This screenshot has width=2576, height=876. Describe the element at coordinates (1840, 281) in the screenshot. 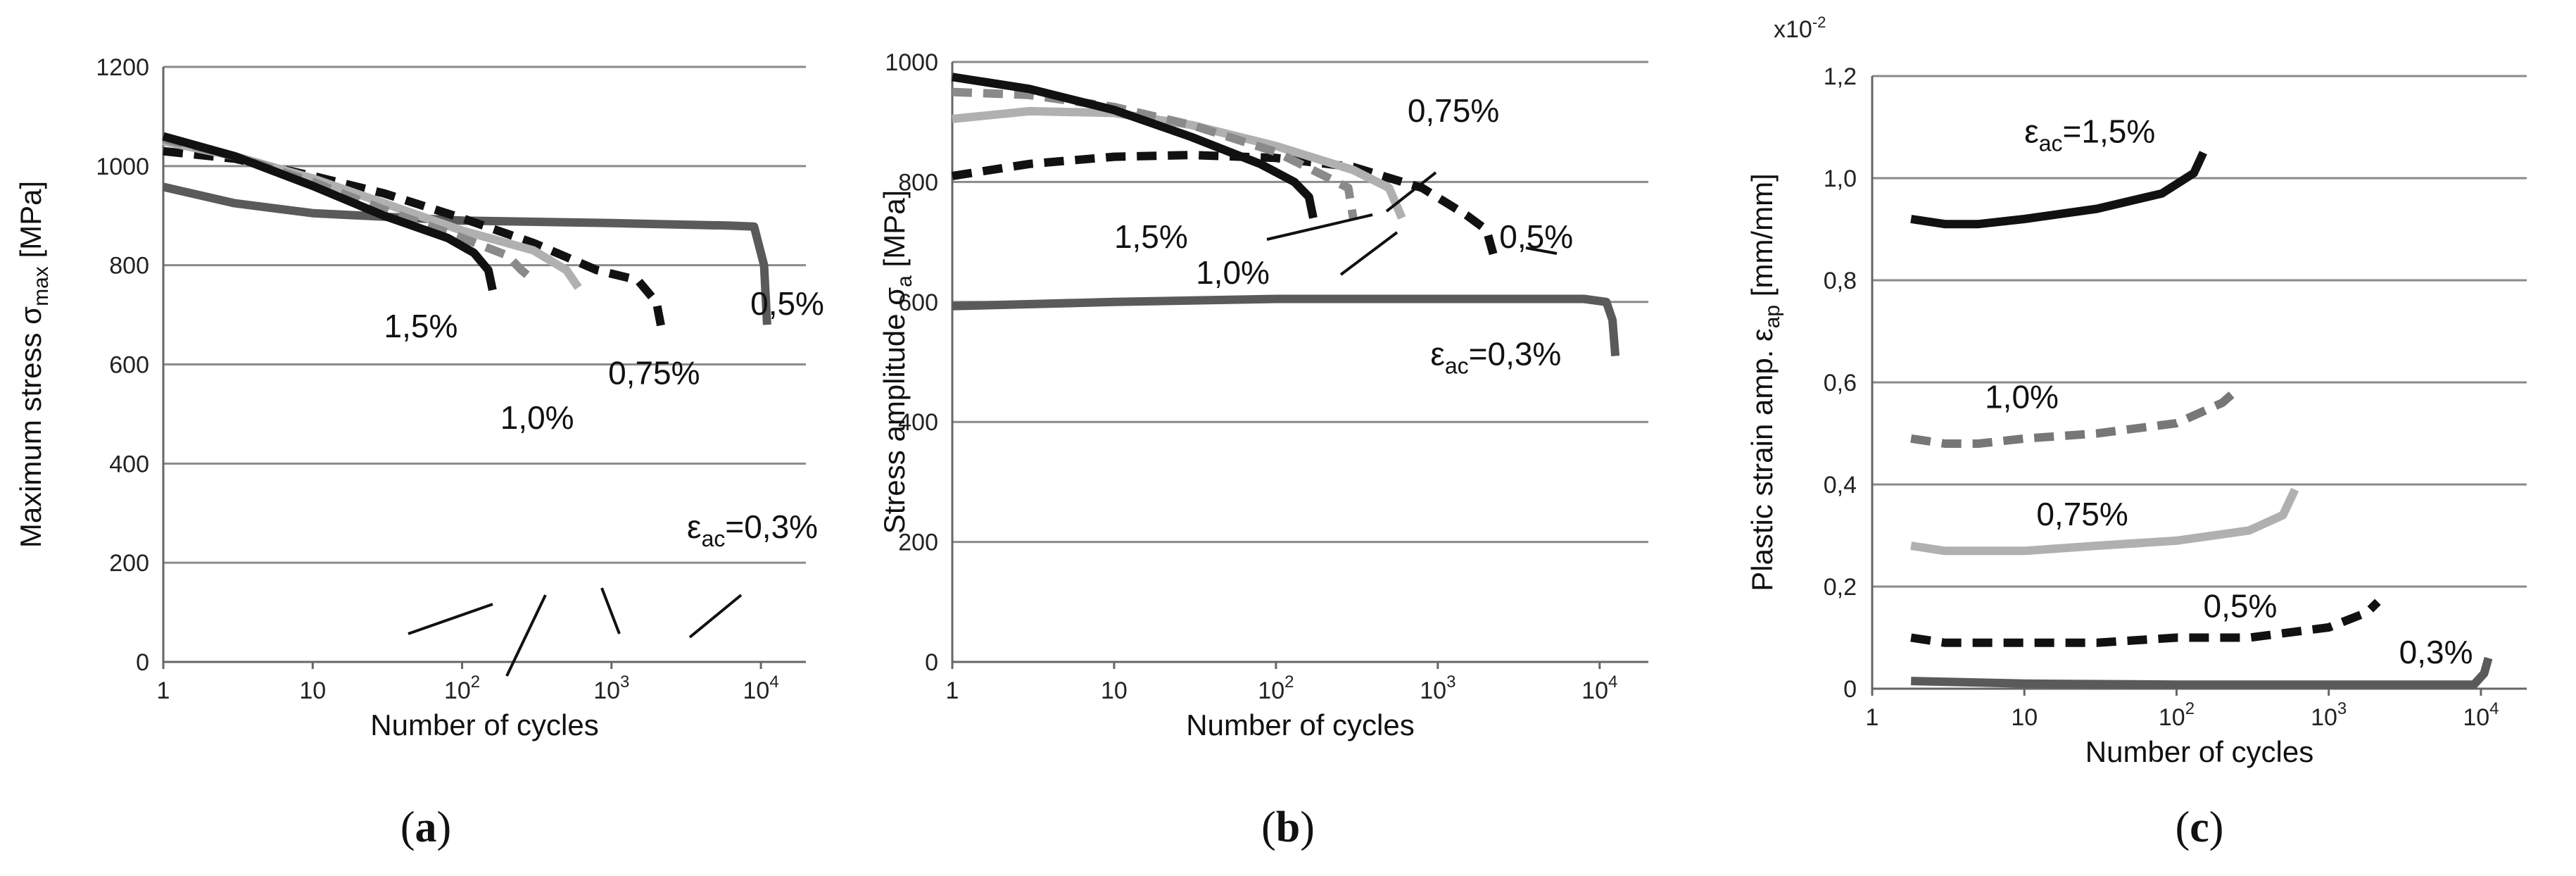

I see `y-tick-label: 0,8` at that location.